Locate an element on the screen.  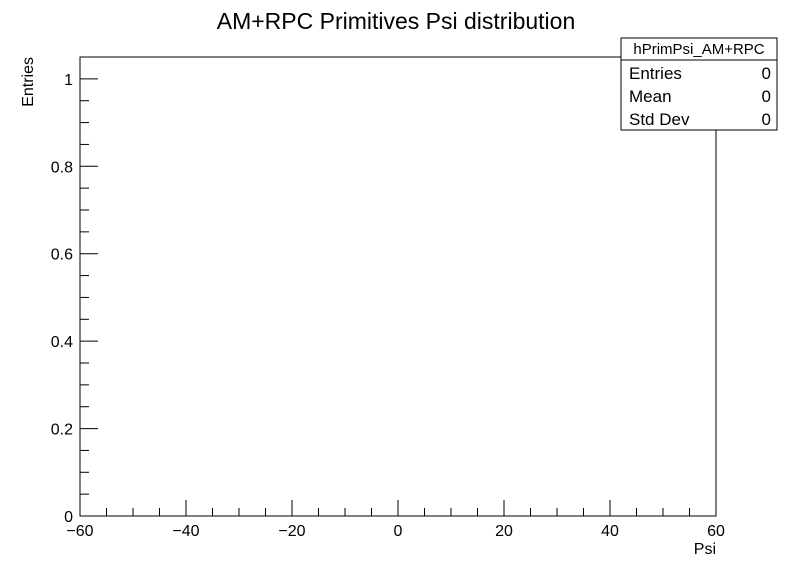
y-tick-label: 0.2 is located at coordinates (62, 430).